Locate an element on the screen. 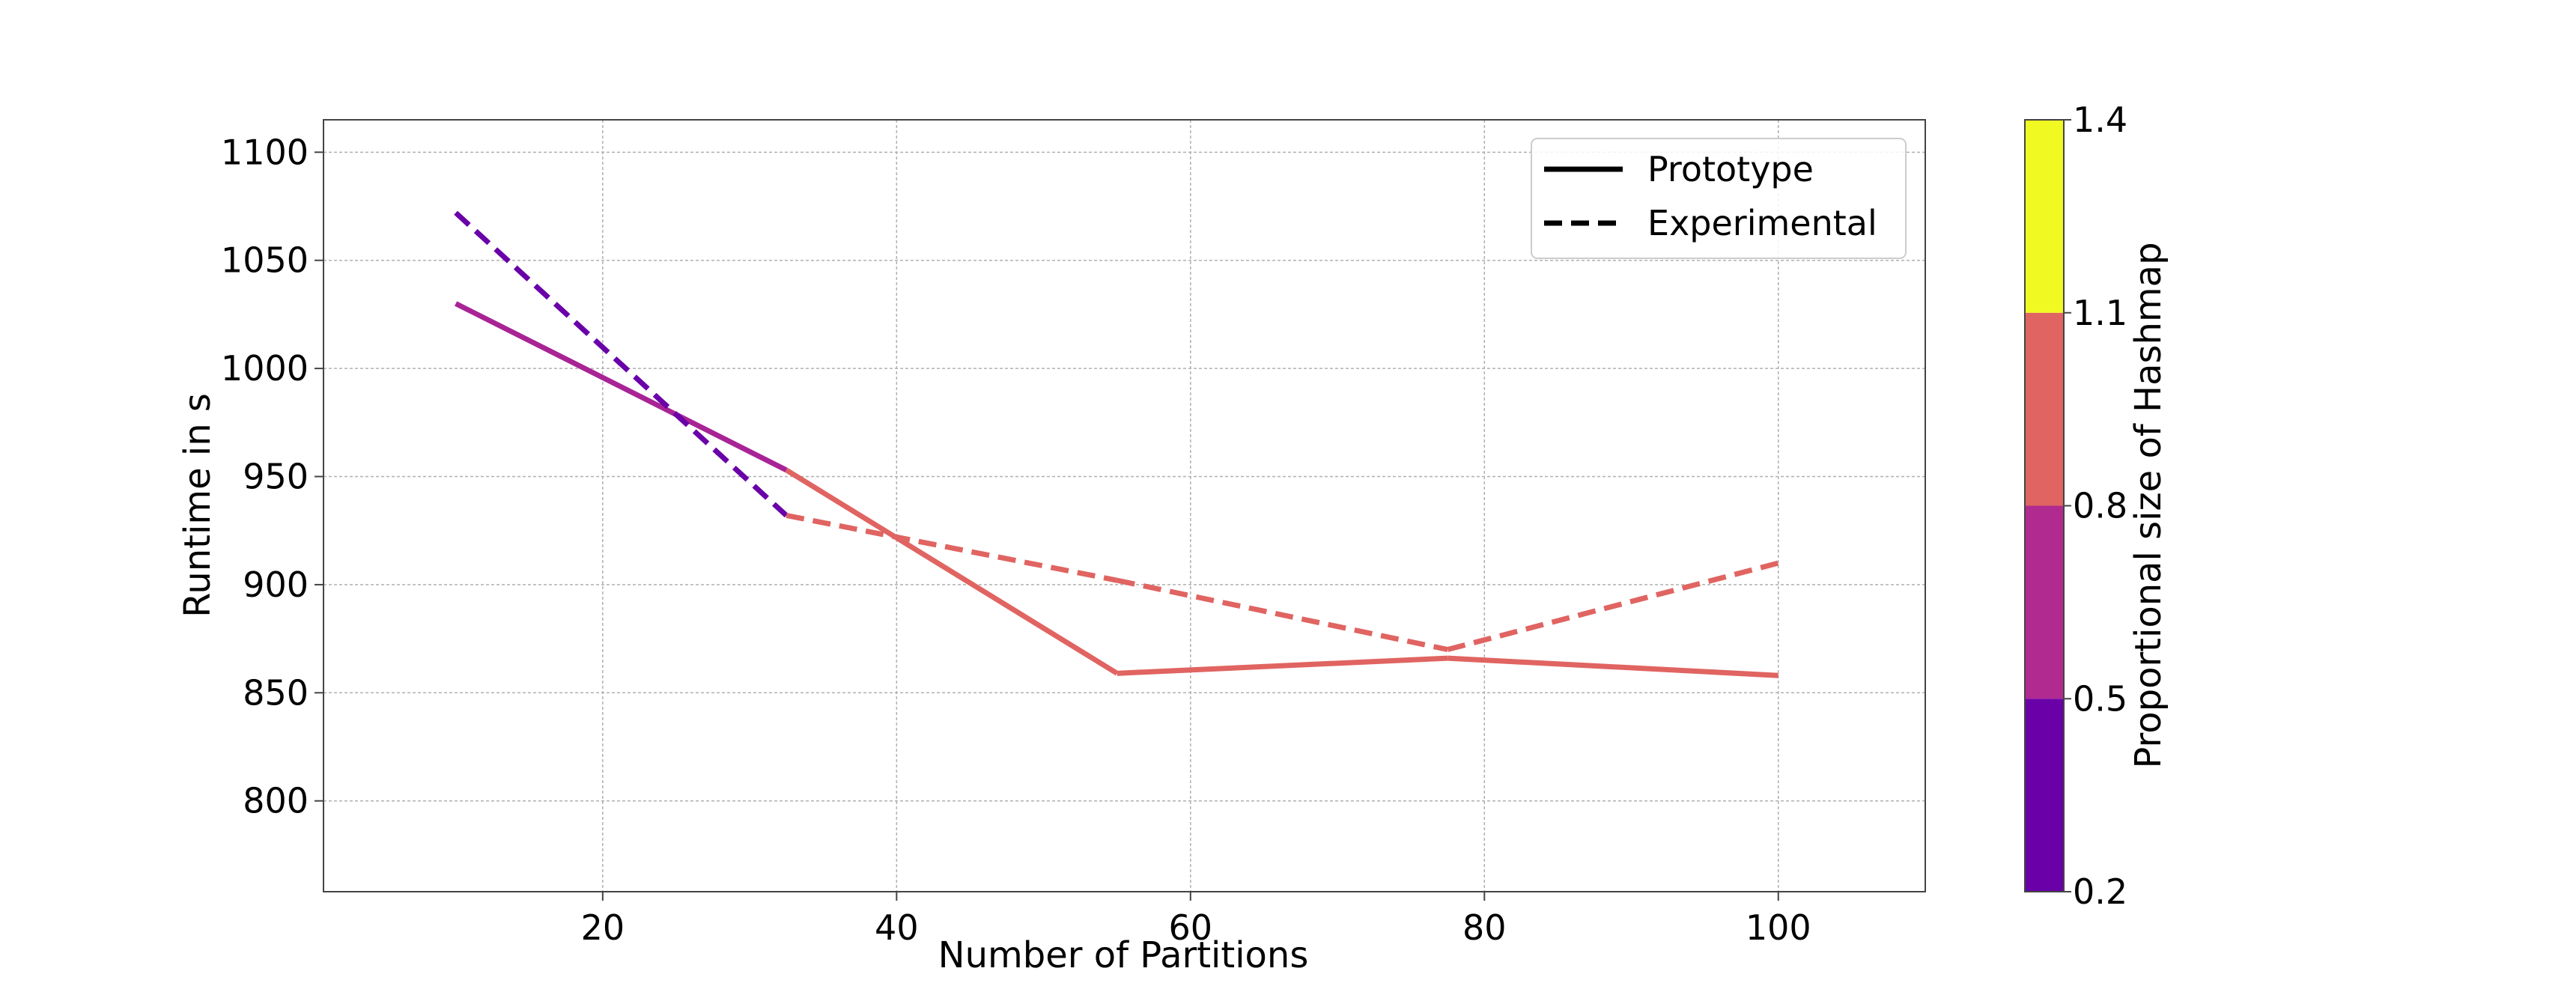 The height and width of the screenshot is (1004, 2576). colorbar-tick-label: 0.5 is located at coordinates (2100, 698).